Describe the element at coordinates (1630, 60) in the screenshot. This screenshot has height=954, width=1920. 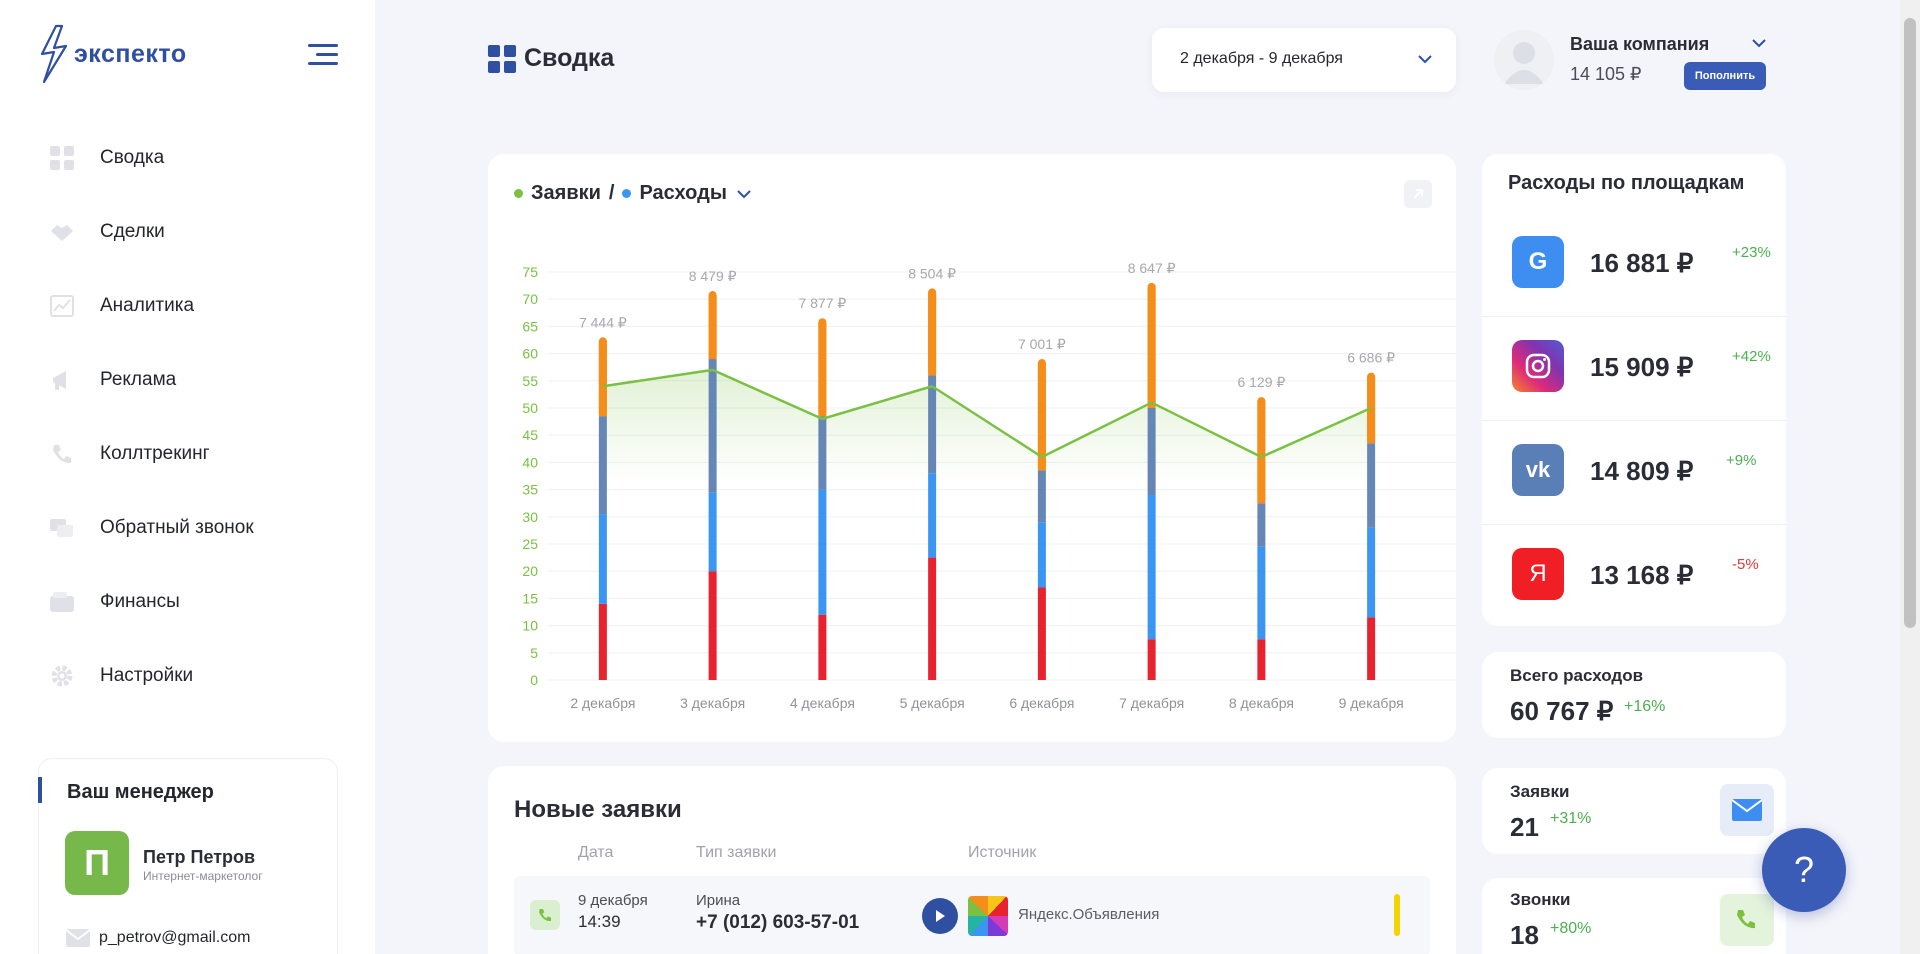
I see `company-switcher: Ваша компания 14 105 ₽ Пополнить` at that location.